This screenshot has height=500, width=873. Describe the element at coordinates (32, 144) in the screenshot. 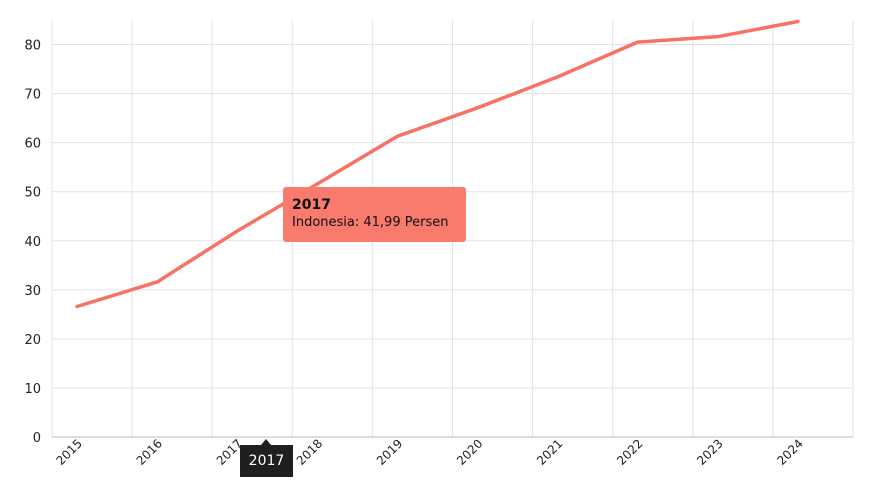

I see `y-tick-label: 60` at that location.